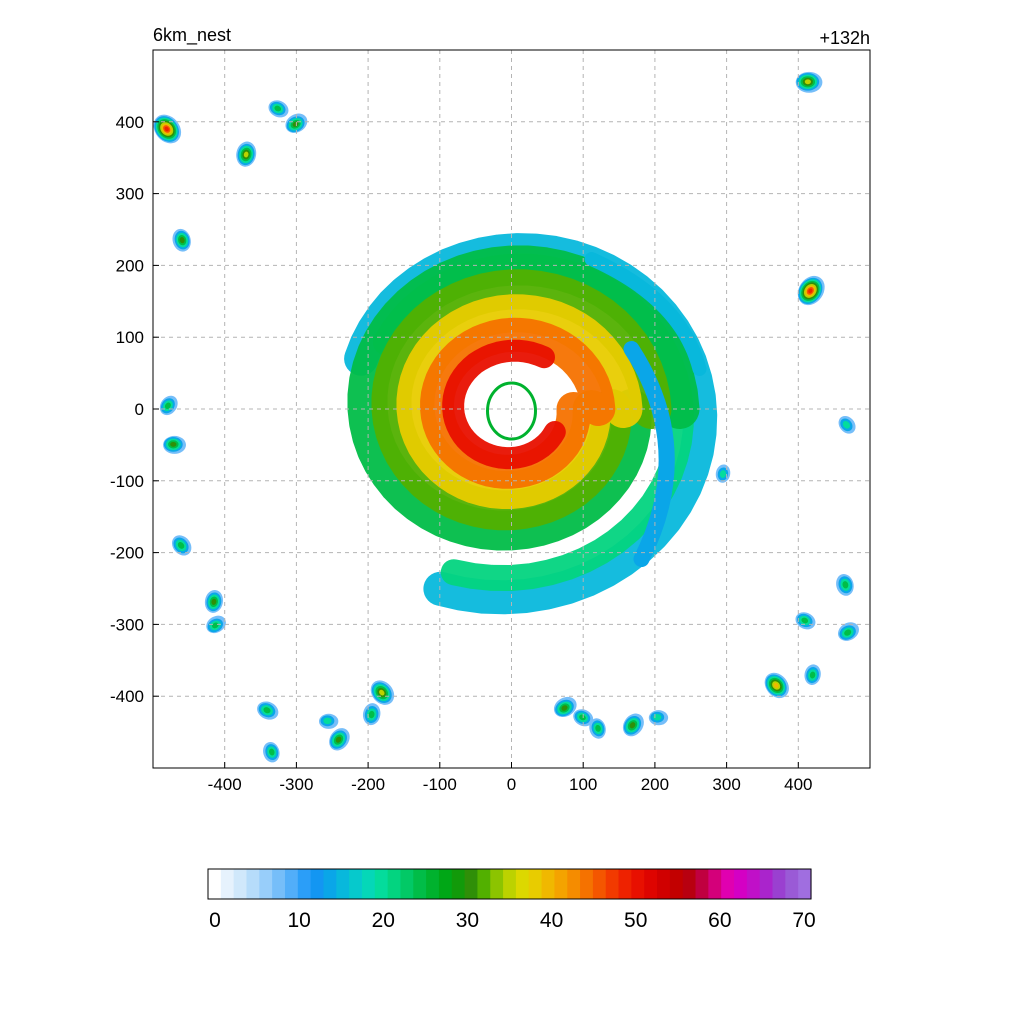 The image size is (1024, 1024). I want to click on forecast-hour: +132h, so click(844, 38).